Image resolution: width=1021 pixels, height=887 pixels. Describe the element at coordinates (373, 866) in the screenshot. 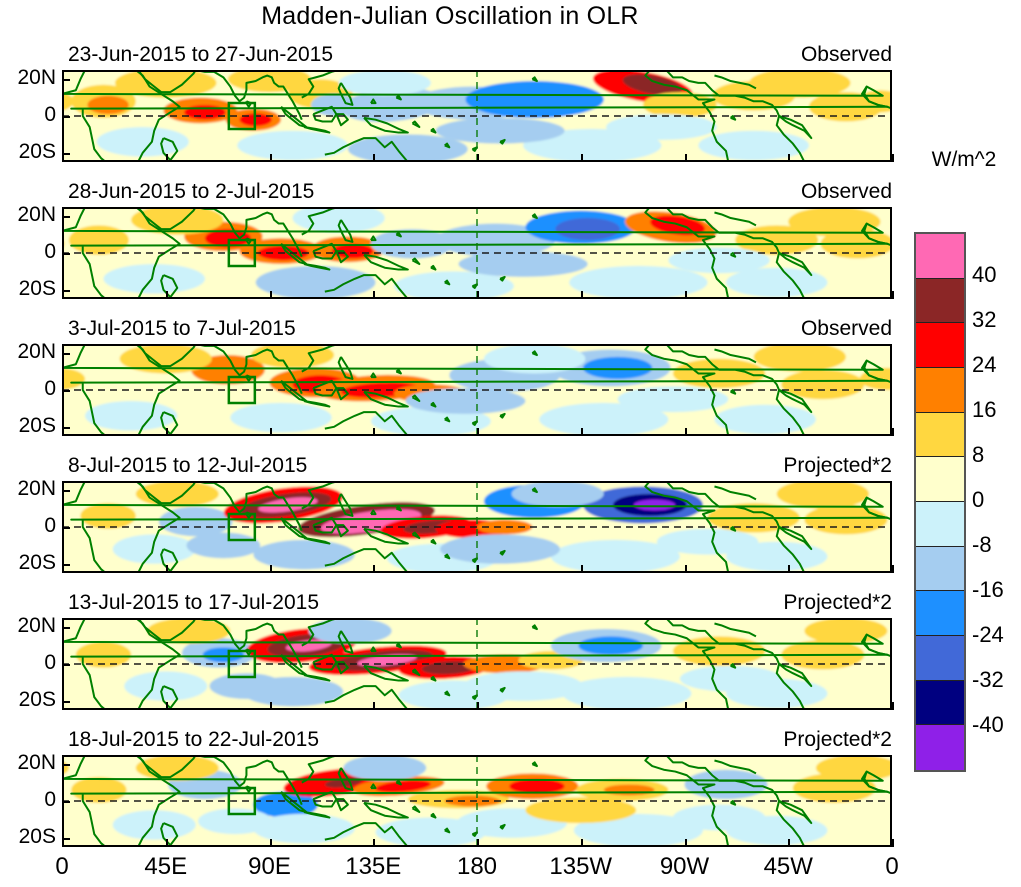

I see `x-axis-tick-label: 135E` at that location.